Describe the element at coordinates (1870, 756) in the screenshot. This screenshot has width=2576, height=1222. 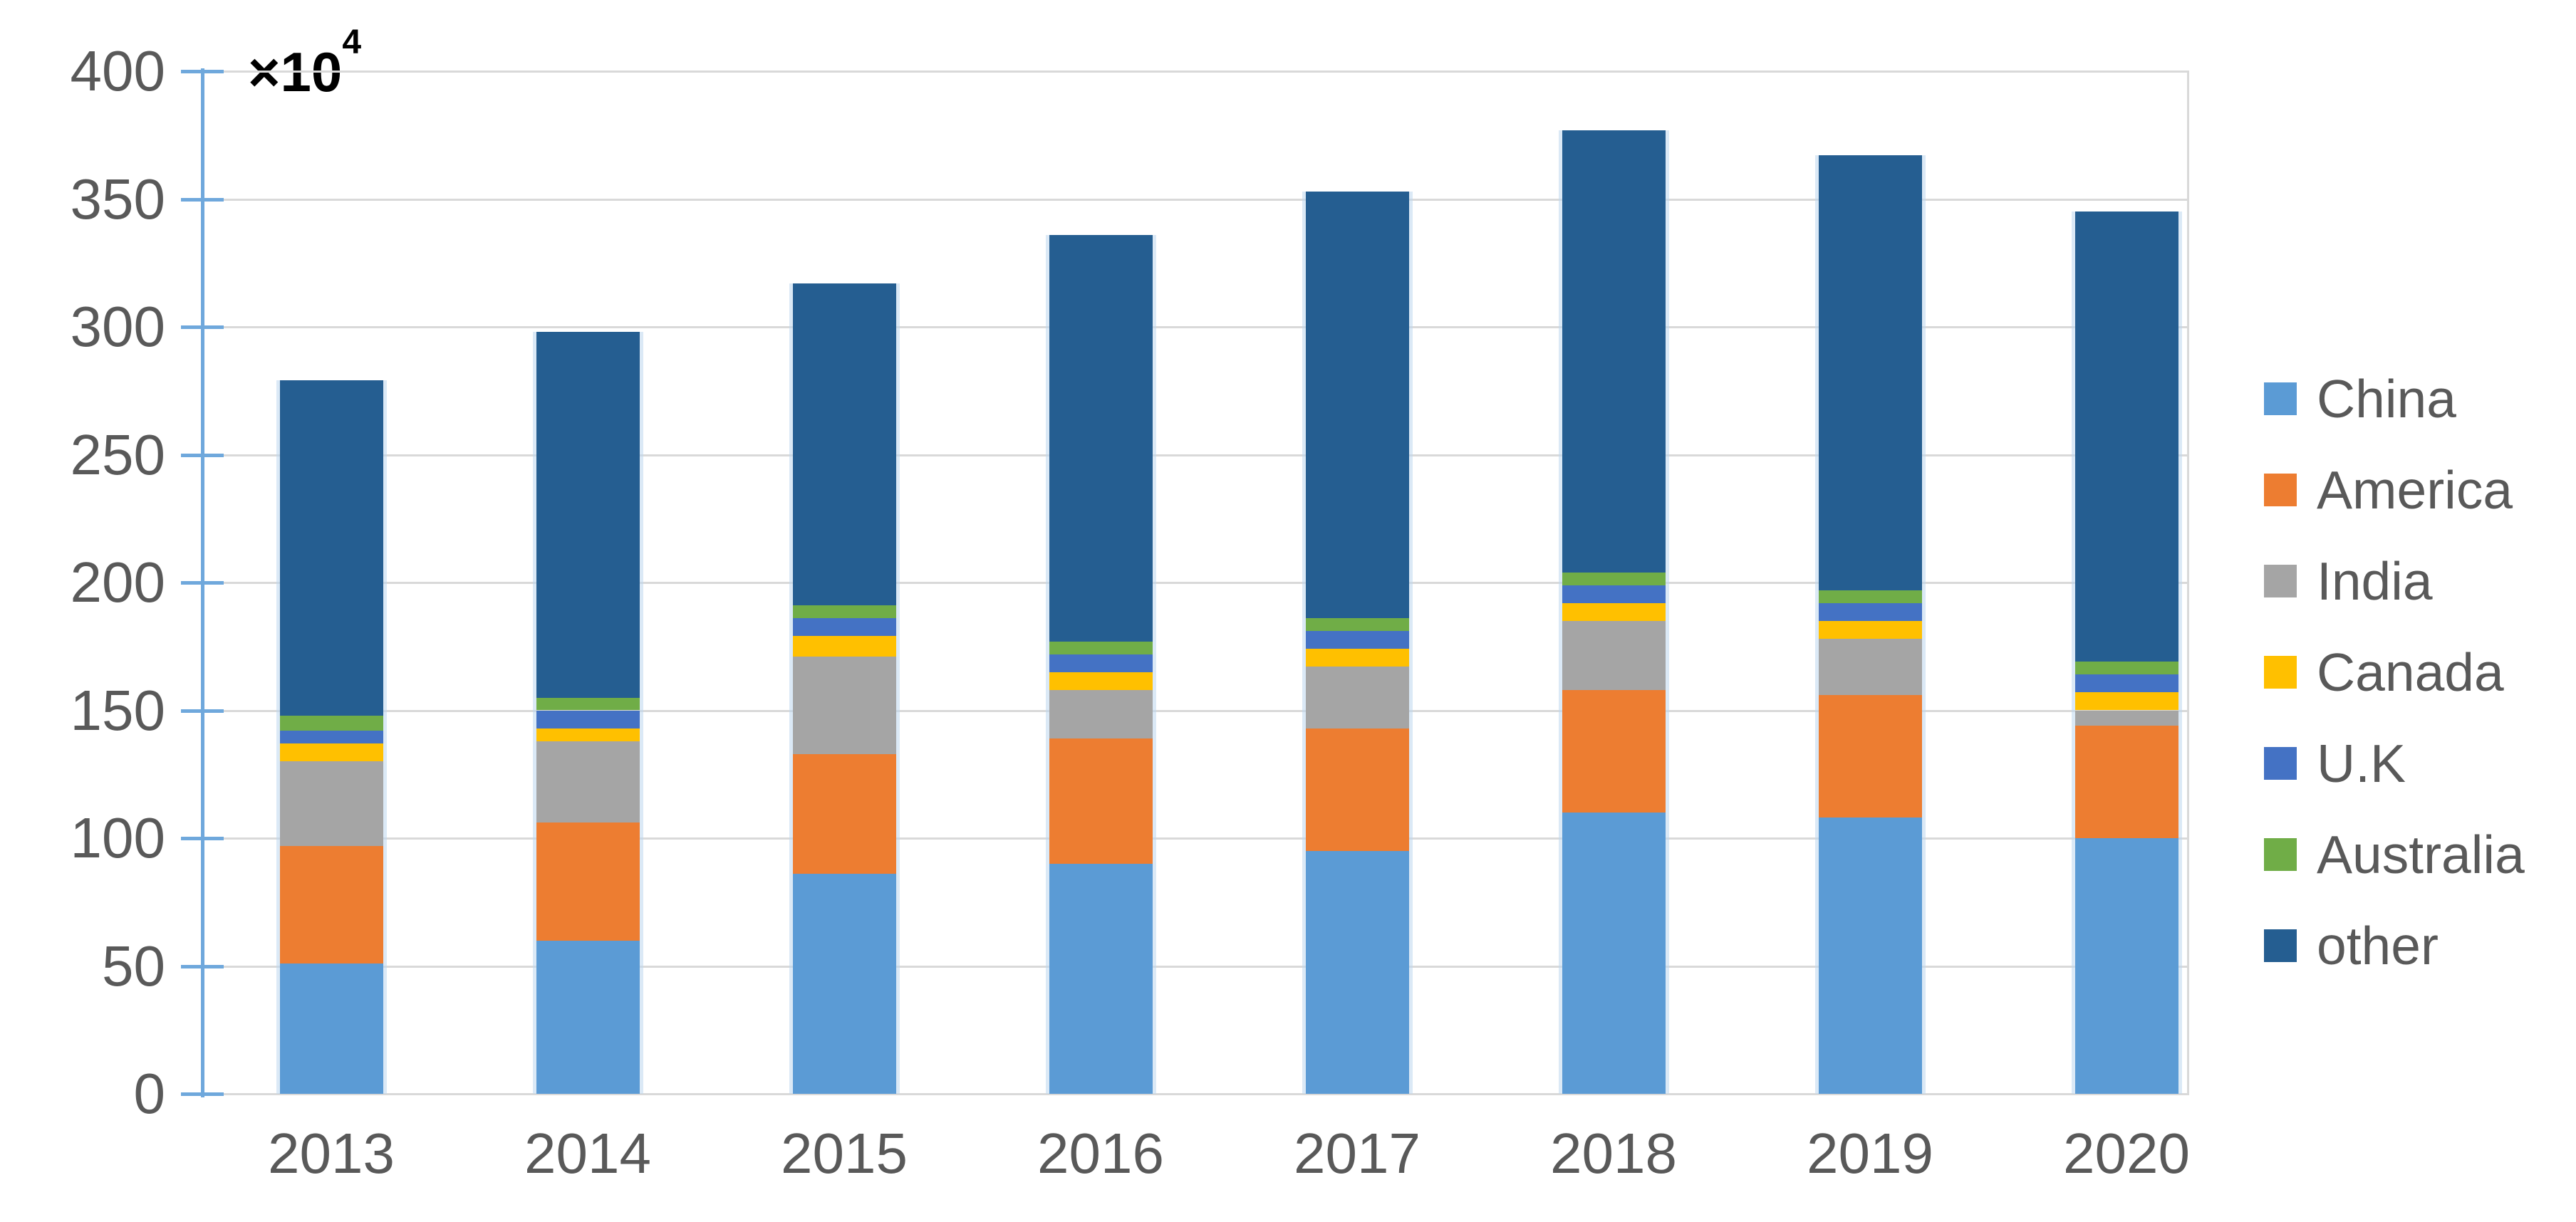
I see `bar-segment-america-2019` at that location.